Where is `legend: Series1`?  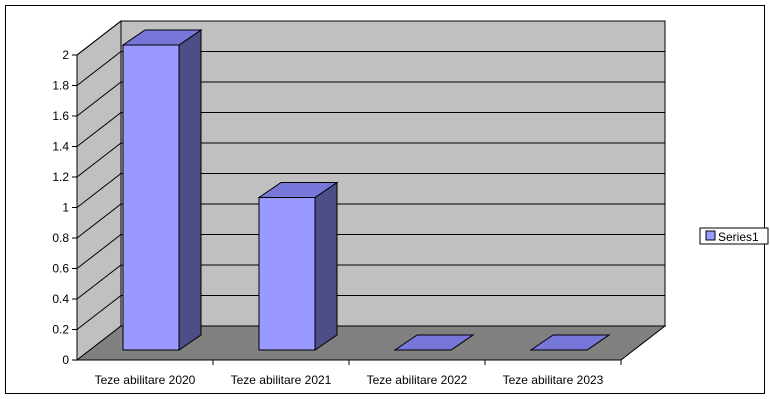 legend: Series1 is located at coordinates (734, 236).